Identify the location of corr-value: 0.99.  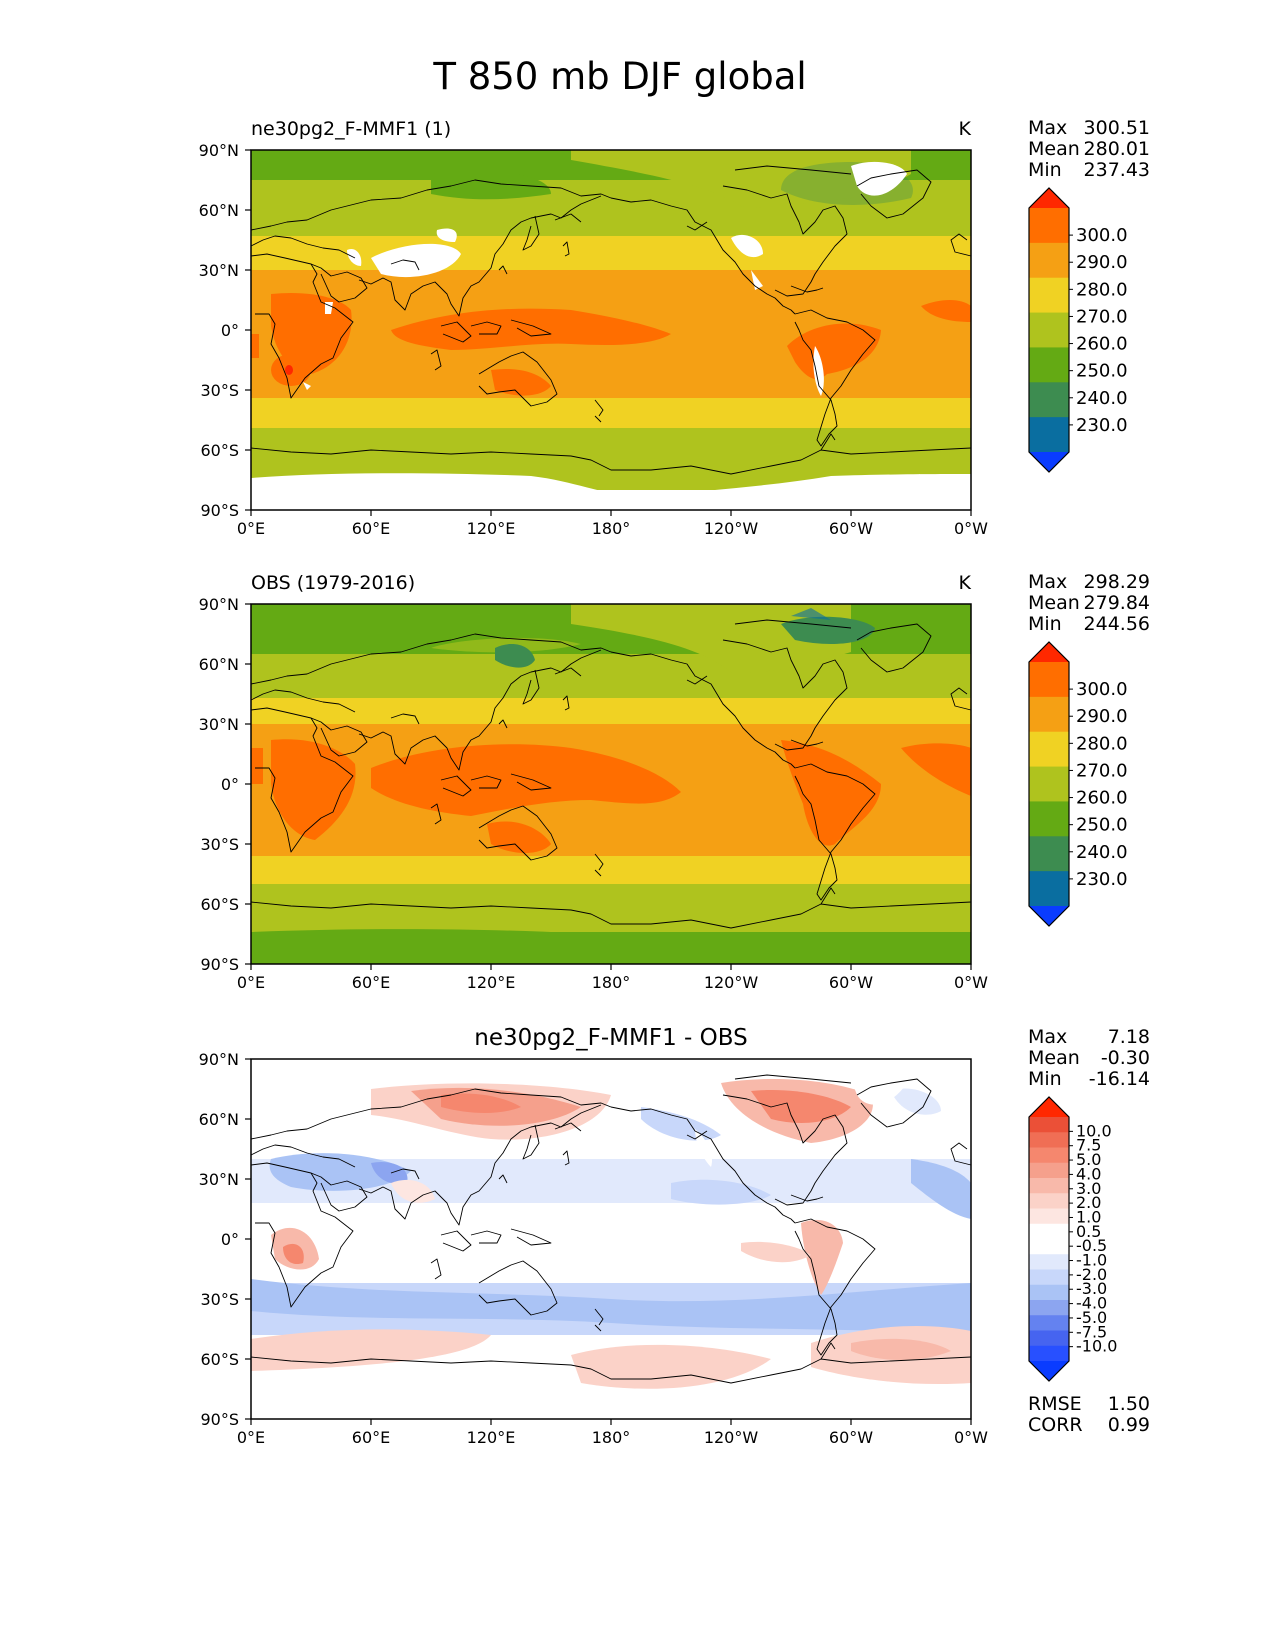
(1129, 1425).